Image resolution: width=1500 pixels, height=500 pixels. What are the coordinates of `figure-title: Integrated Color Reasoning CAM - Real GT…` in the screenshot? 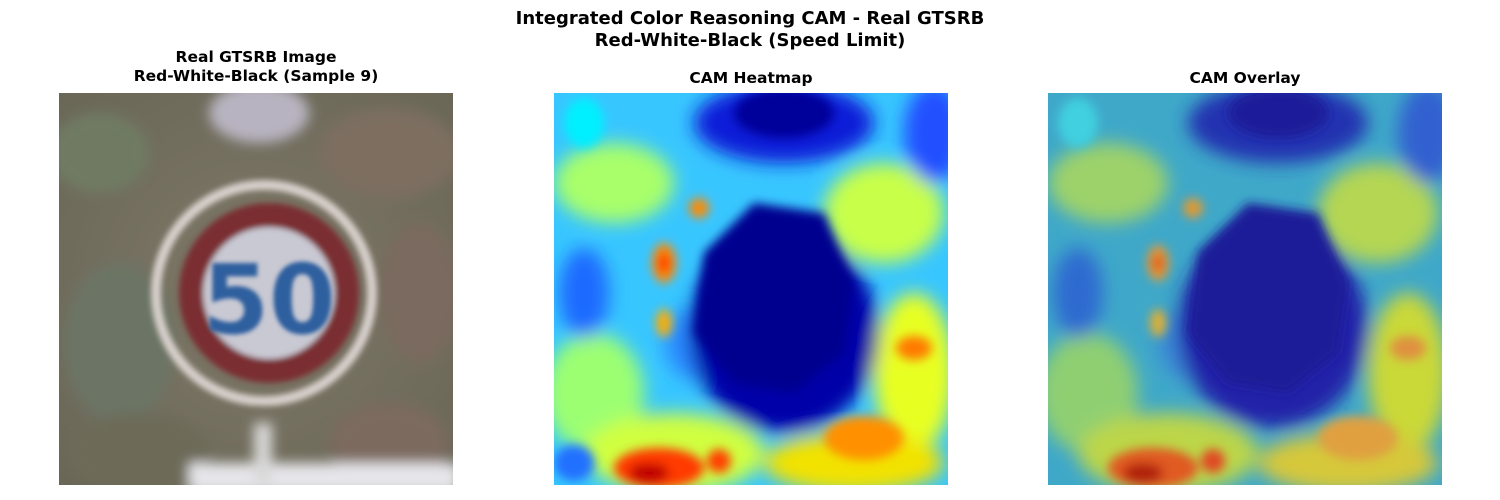 It's located at (750, 30).